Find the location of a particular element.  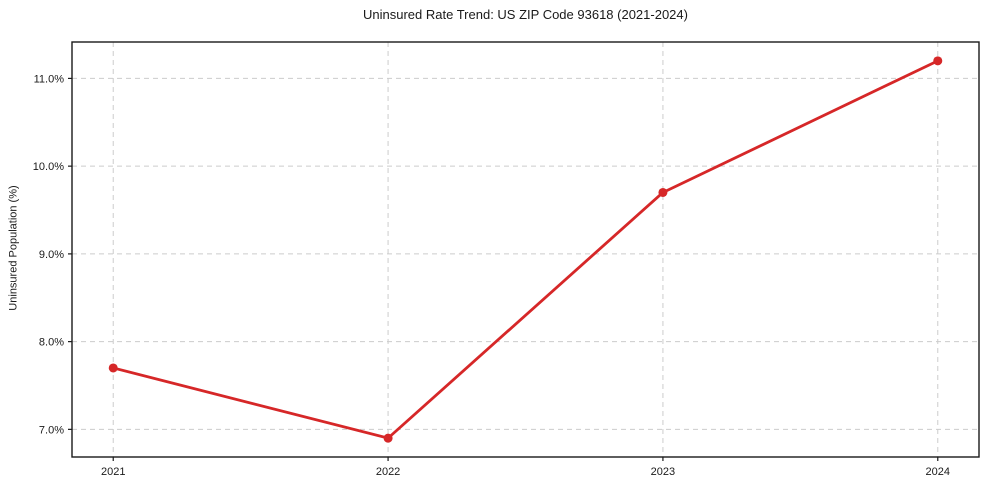

x-tick-label: 2023 is located at coordinates (663, 472).